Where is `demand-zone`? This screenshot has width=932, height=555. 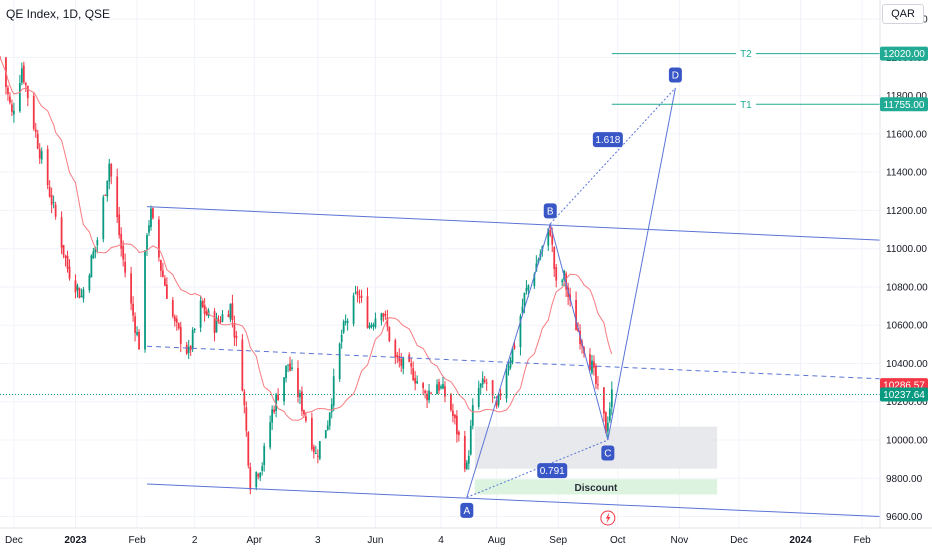
demand-zone is located at coordinates (596, 447).